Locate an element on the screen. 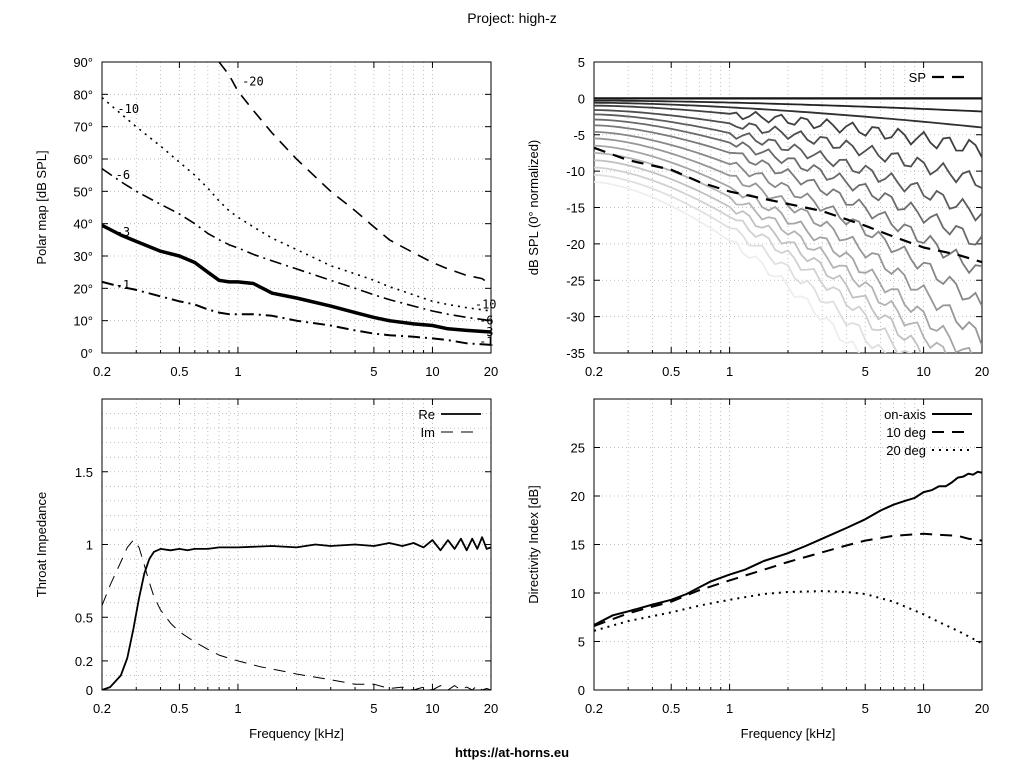 The image size is (1024, 768). legend-label: Im is located at coordinates (428, 432).